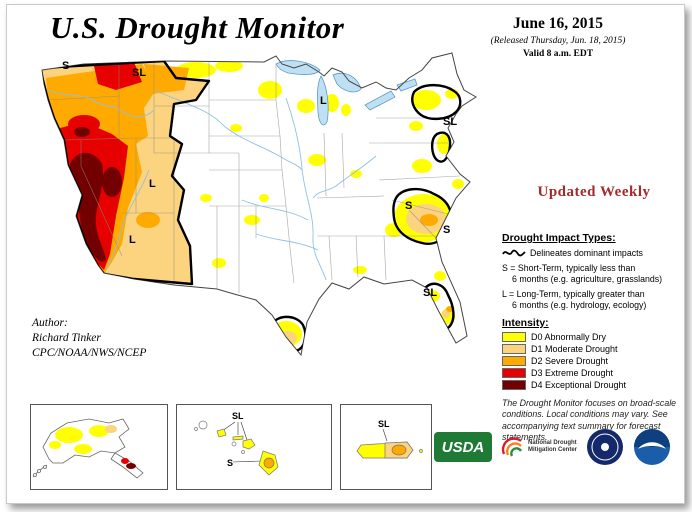 The image size is (692, 512). What do you see at coordinates (559, 238) in the screenshot?
I see `impact-types-heading: Drought Impact Types:` at bounding box center [559, 238].